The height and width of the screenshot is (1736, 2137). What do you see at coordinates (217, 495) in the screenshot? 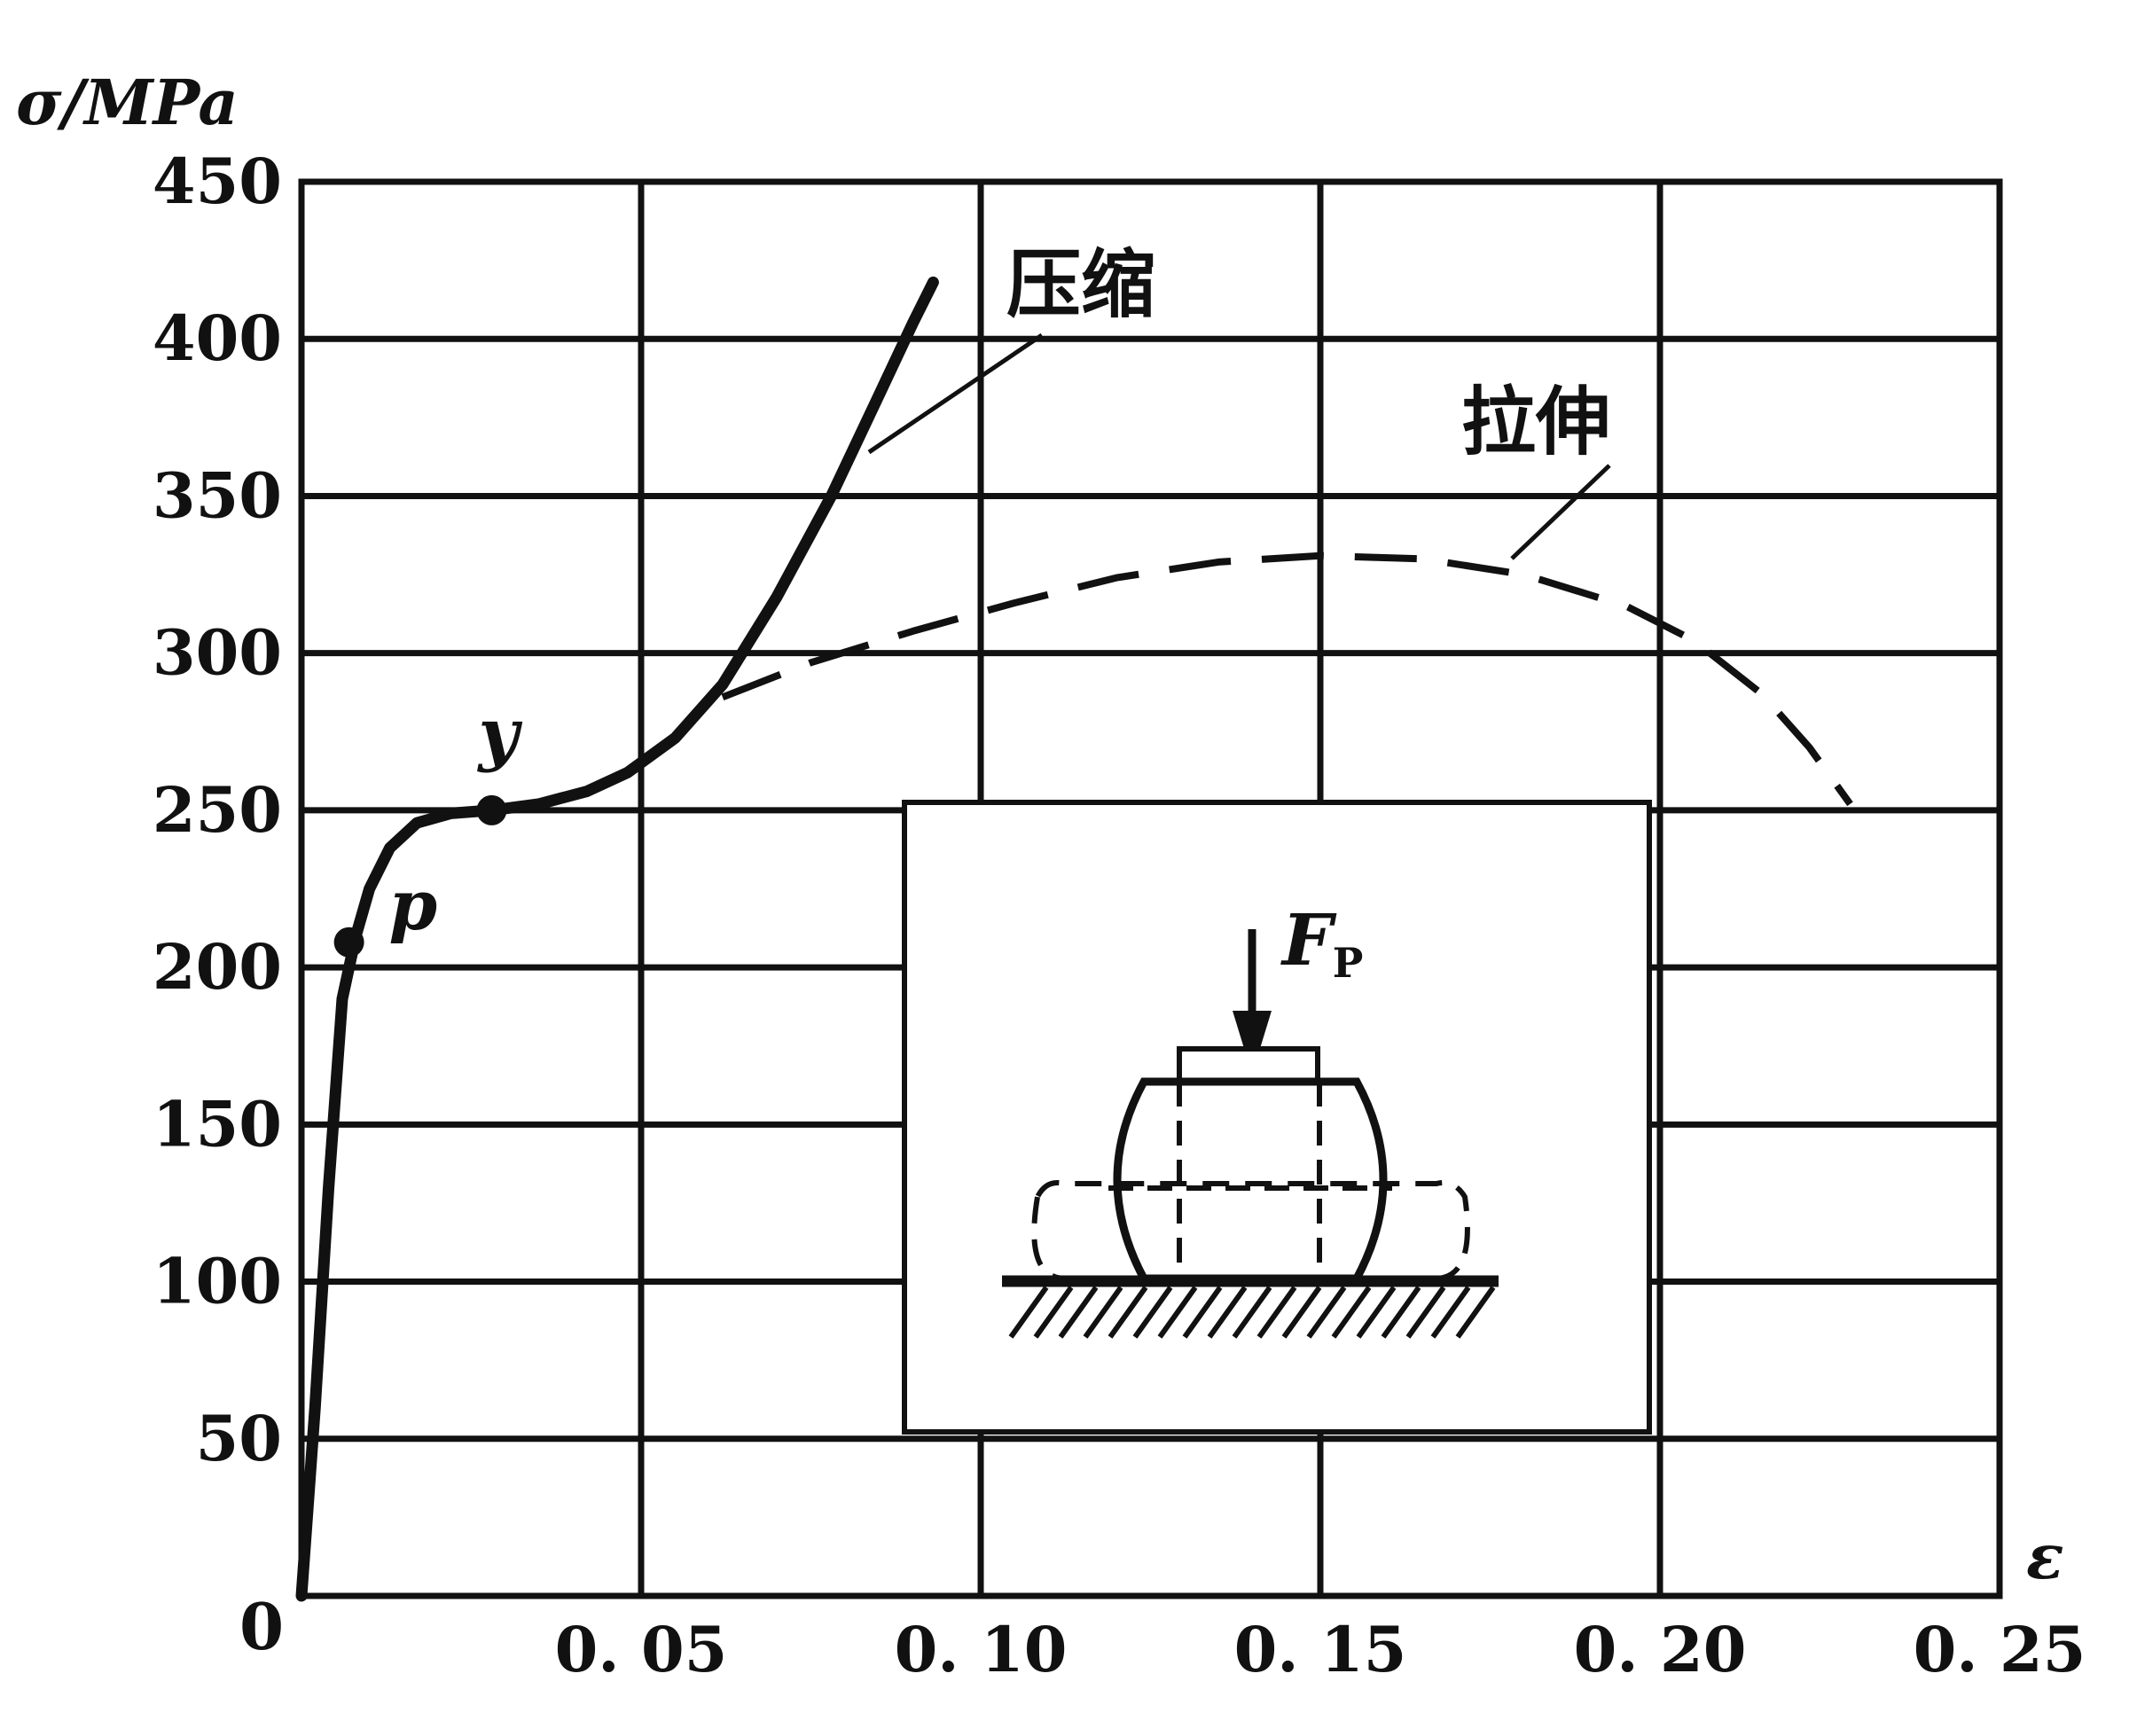
I see `y-tick-label: 350` at bounding box center [217, 495].